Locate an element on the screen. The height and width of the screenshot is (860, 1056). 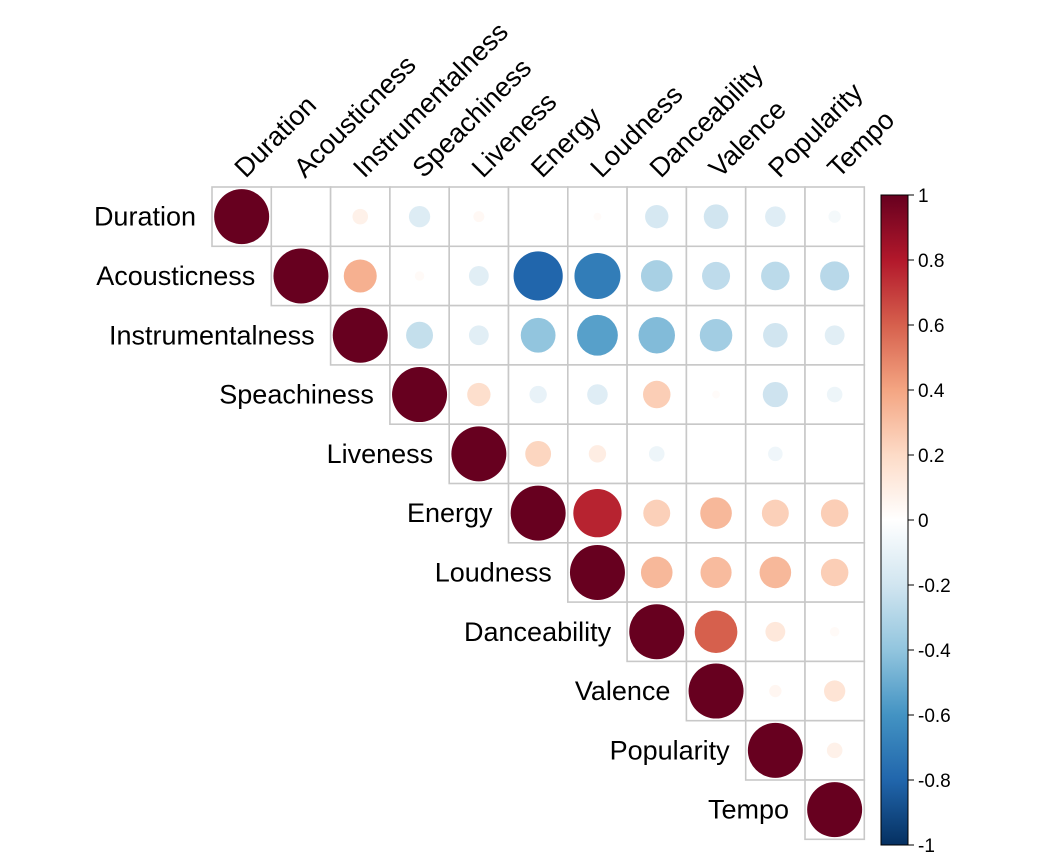
colorbar-tick-label: 1 is located at coordinates (923, 196).